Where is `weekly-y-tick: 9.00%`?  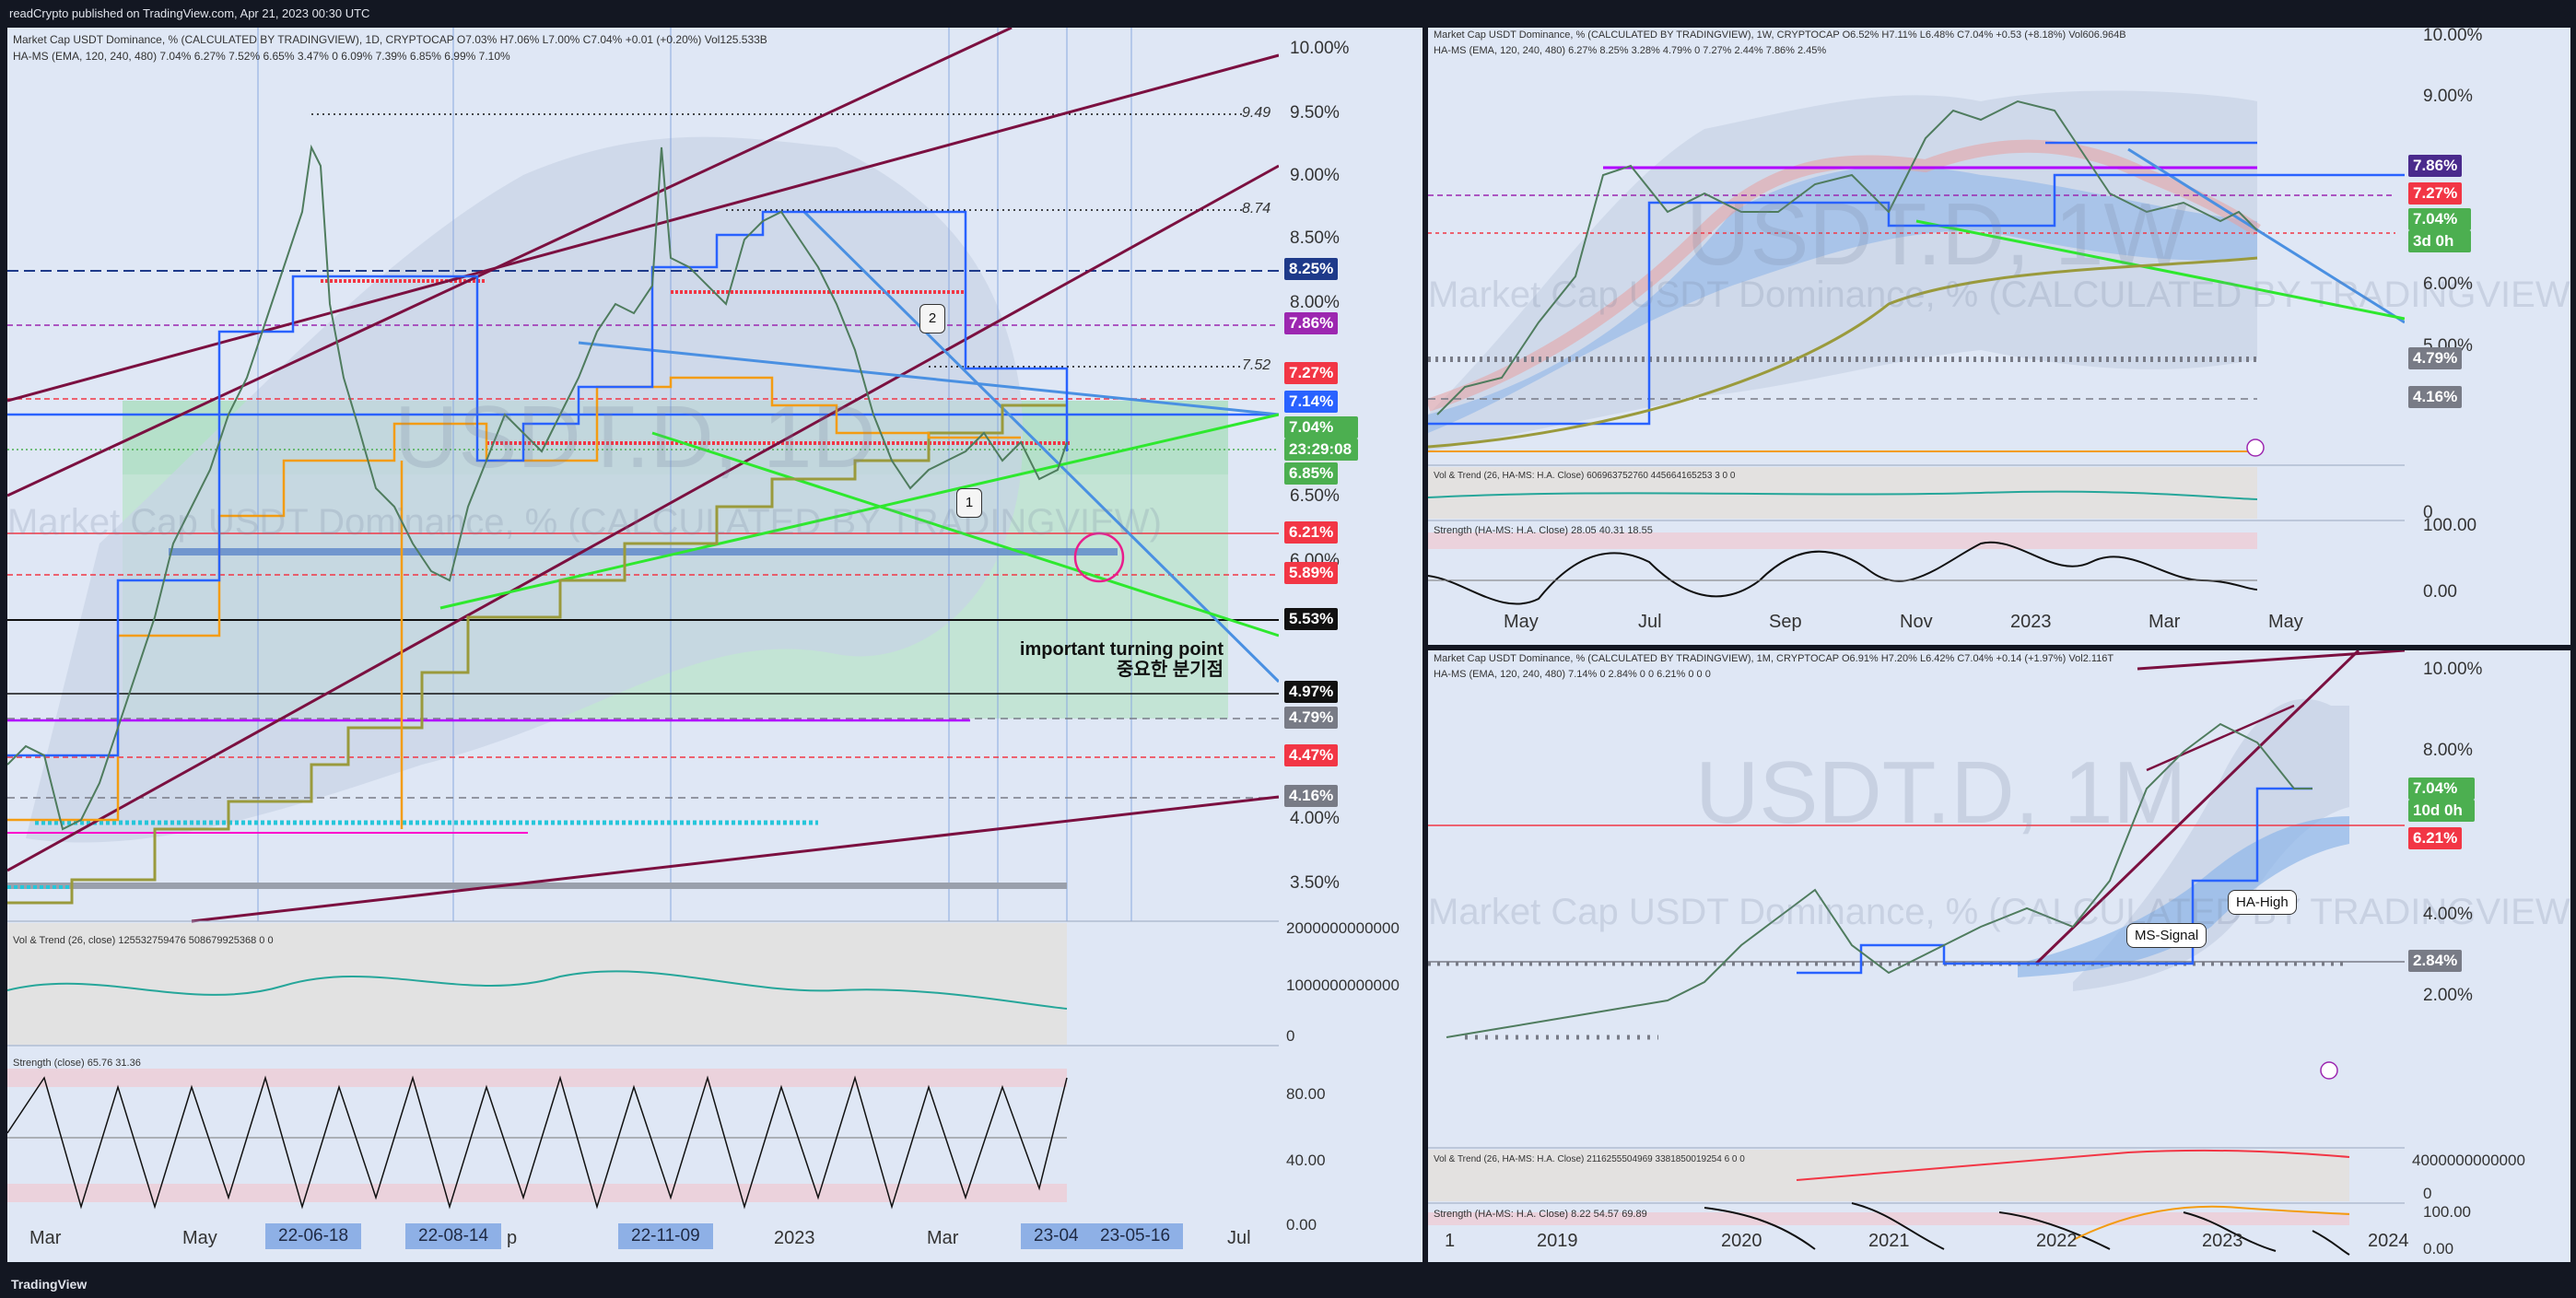 weekly-y-tick: 9.00% is located at coordinates (2448, 96).